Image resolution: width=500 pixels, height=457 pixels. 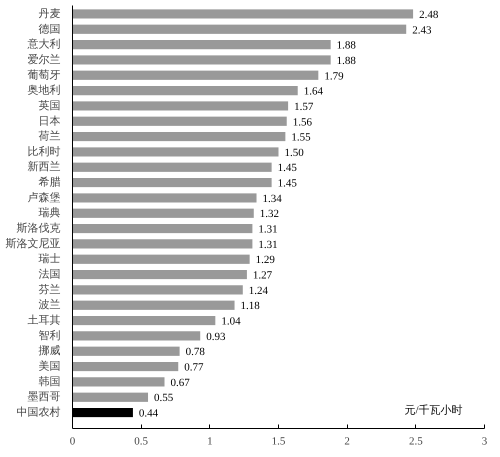 I want to click on data-label: 0.77, so click(x=194, y=368).